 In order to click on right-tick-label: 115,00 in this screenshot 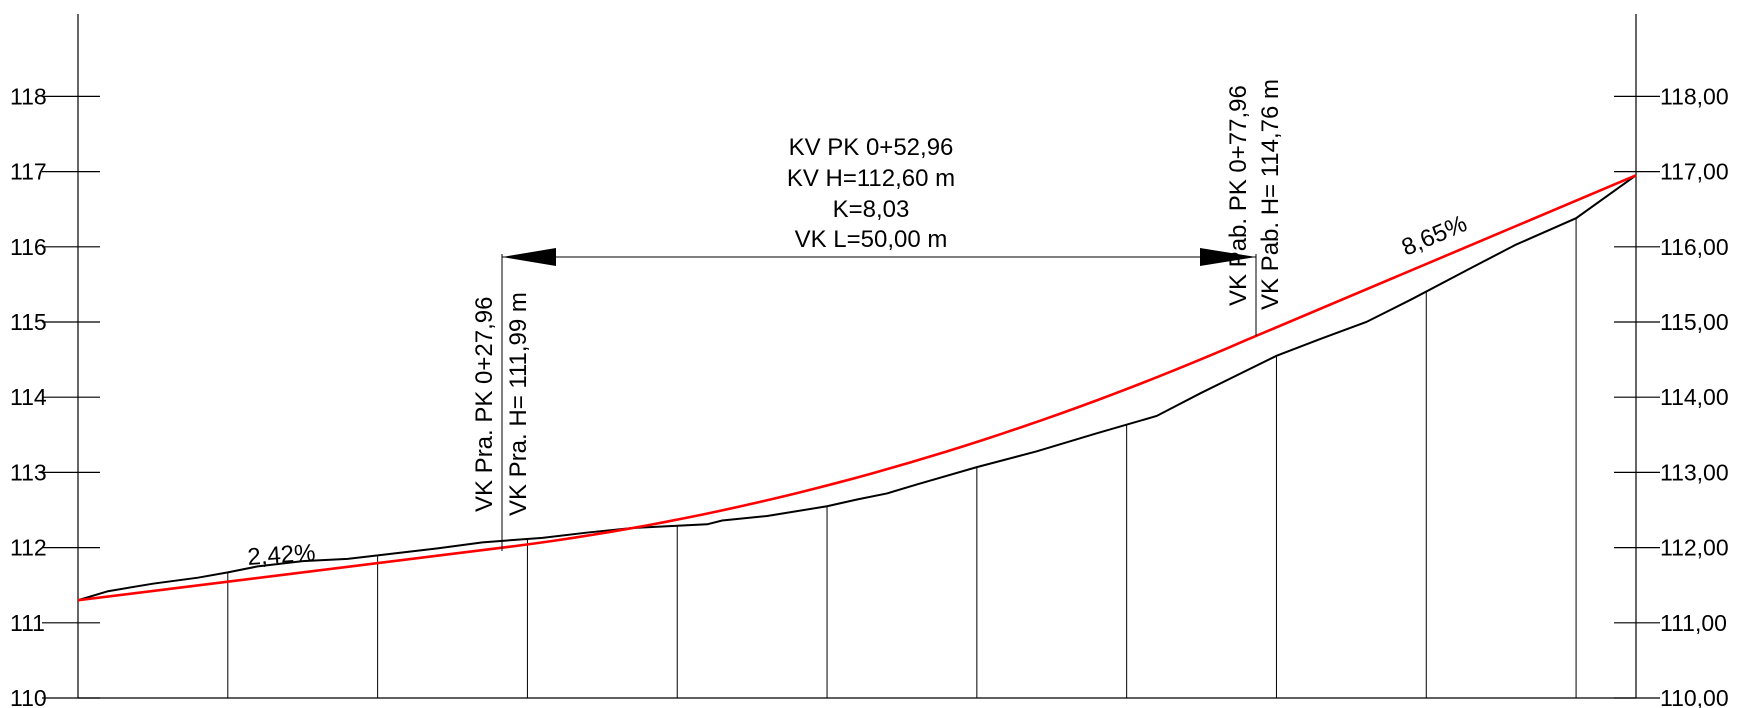, I will do `click(1694, 322)`.